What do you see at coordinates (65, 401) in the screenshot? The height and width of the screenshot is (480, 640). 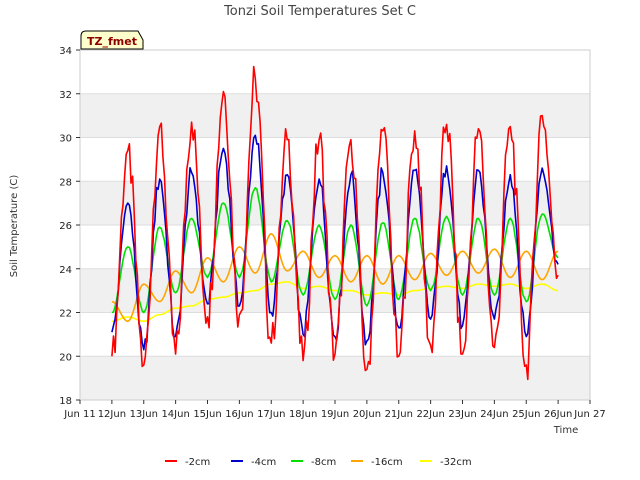 I see `y-tick-label: 18` at bounding box center [65, 401].